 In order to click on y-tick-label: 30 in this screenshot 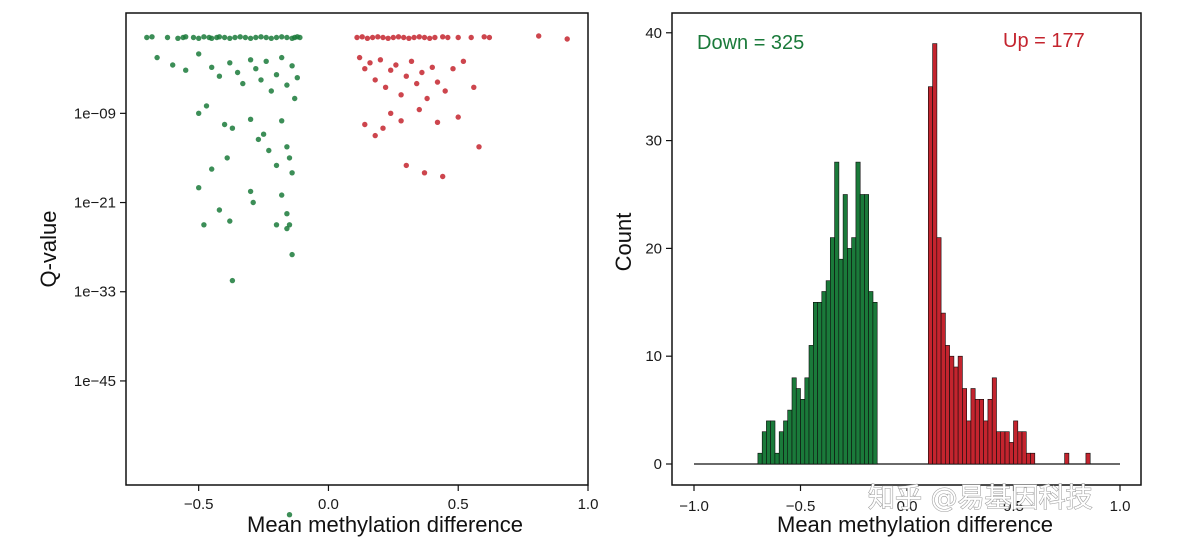, I will do `click(653, 141)`.